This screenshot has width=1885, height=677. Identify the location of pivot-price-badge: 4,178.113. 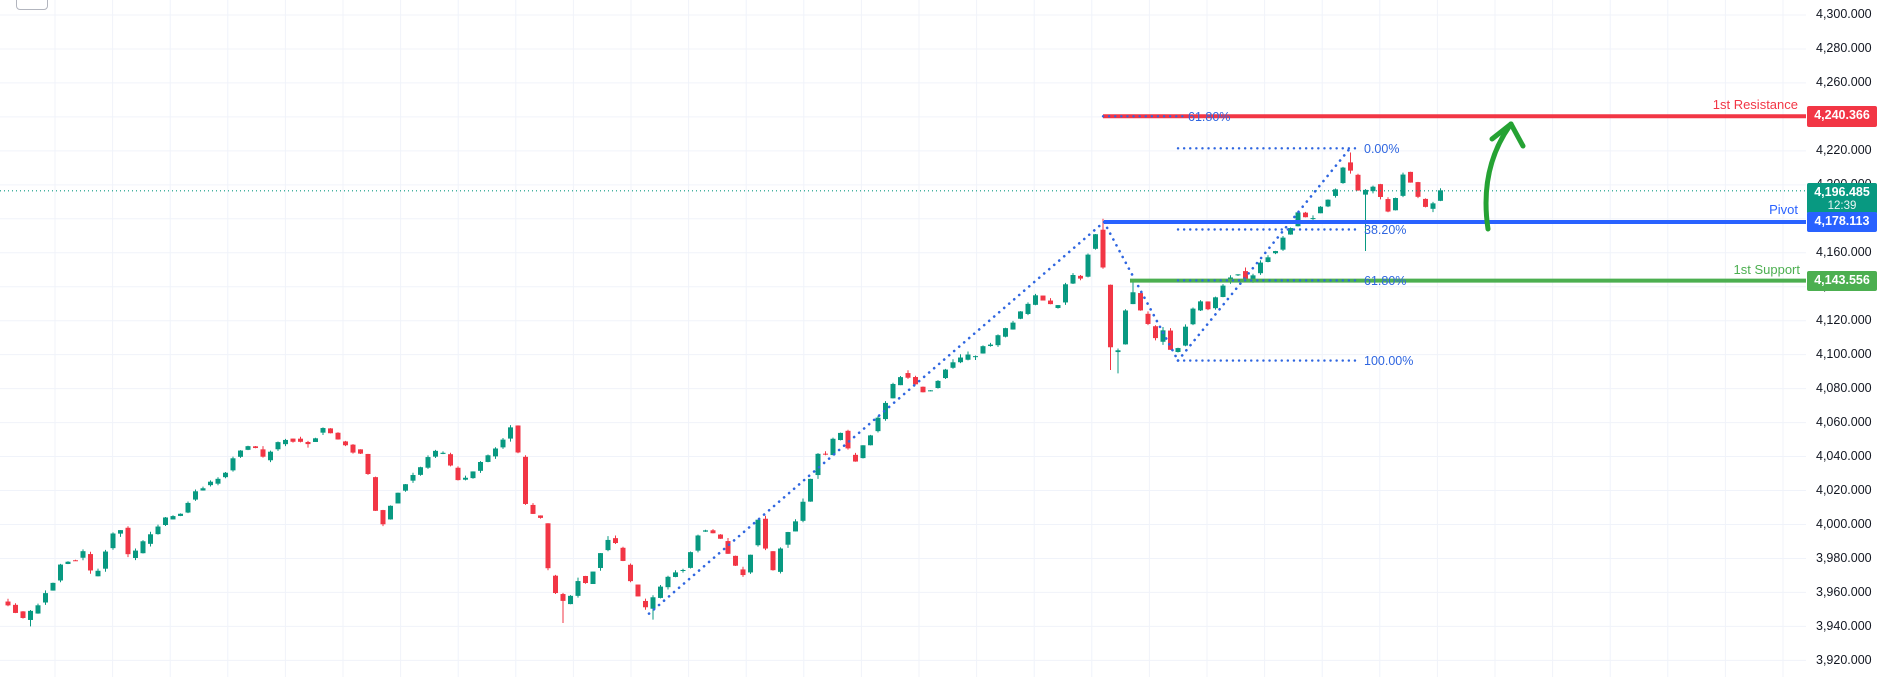
(1842, 221).